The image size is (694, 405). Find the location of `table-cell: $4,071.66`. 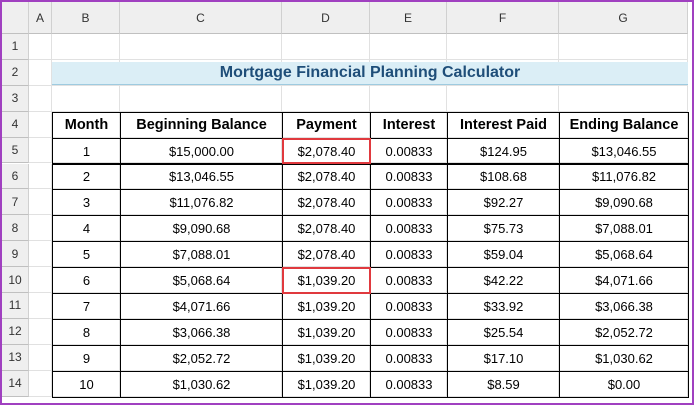

table-cell: $4,071.66 is located at coordinates (201, 306).